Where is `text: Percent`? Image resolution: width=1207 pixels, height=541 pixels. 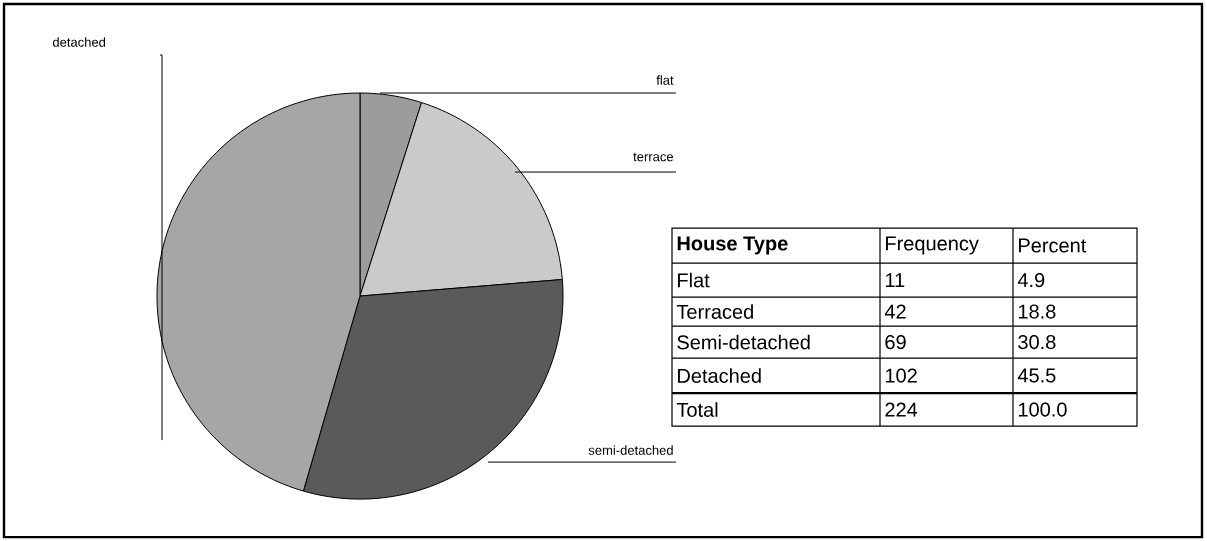 text: Percent is located at coordinates (1053, 245).